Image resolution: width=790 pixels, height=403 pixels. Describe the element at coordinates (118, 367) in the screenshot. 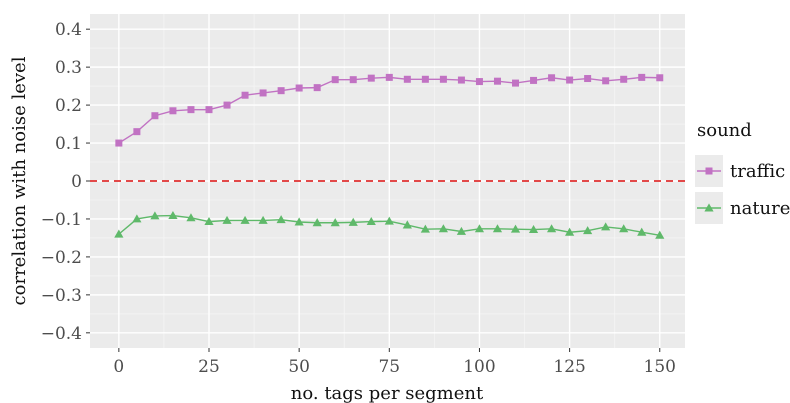

I see `x-tick-label: 0` at that location.